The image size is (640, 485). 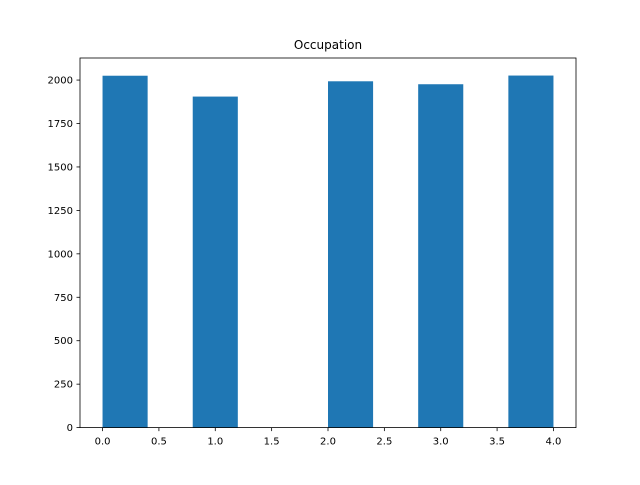 What do you see at coordinates (103, 442) in the screenshot?
I see `x-tick-label: 0.0` at bounding box center [103, 442].